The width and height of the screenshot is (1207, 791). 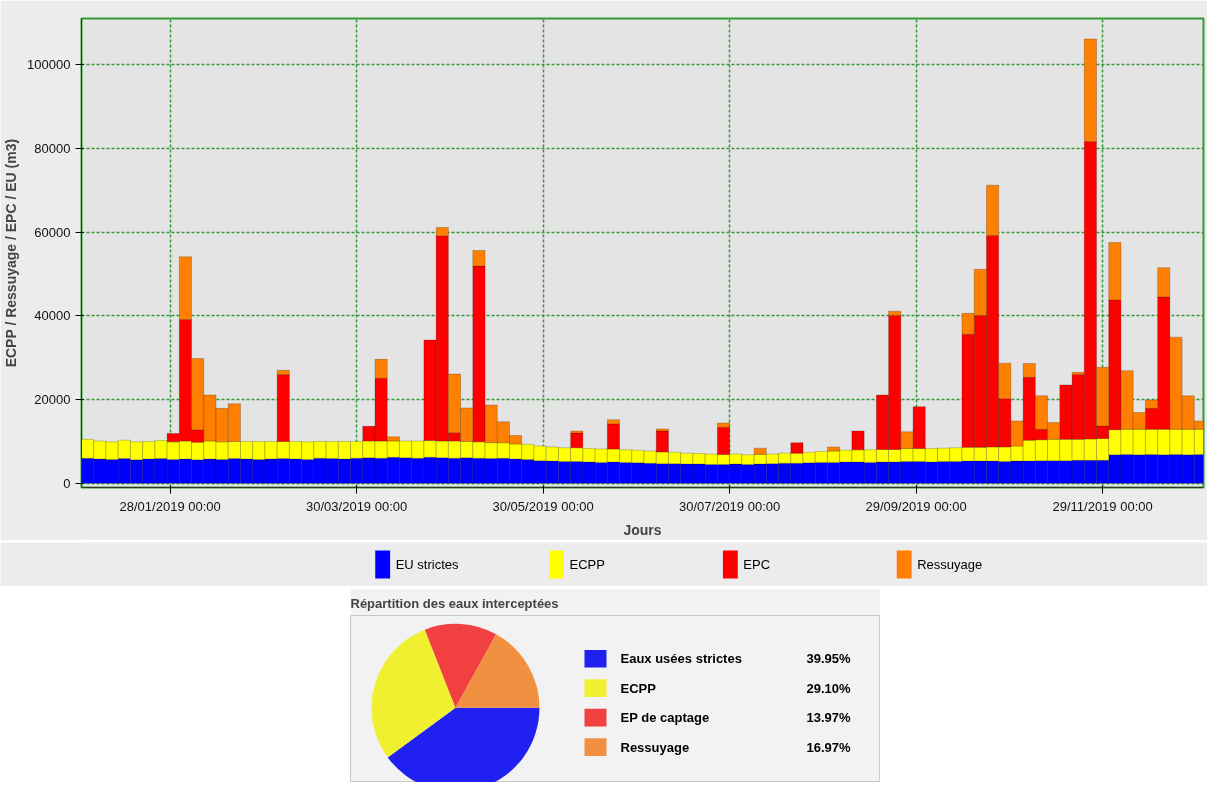 I want to click on data-label: 16.97%, so click(x=829, y=747).